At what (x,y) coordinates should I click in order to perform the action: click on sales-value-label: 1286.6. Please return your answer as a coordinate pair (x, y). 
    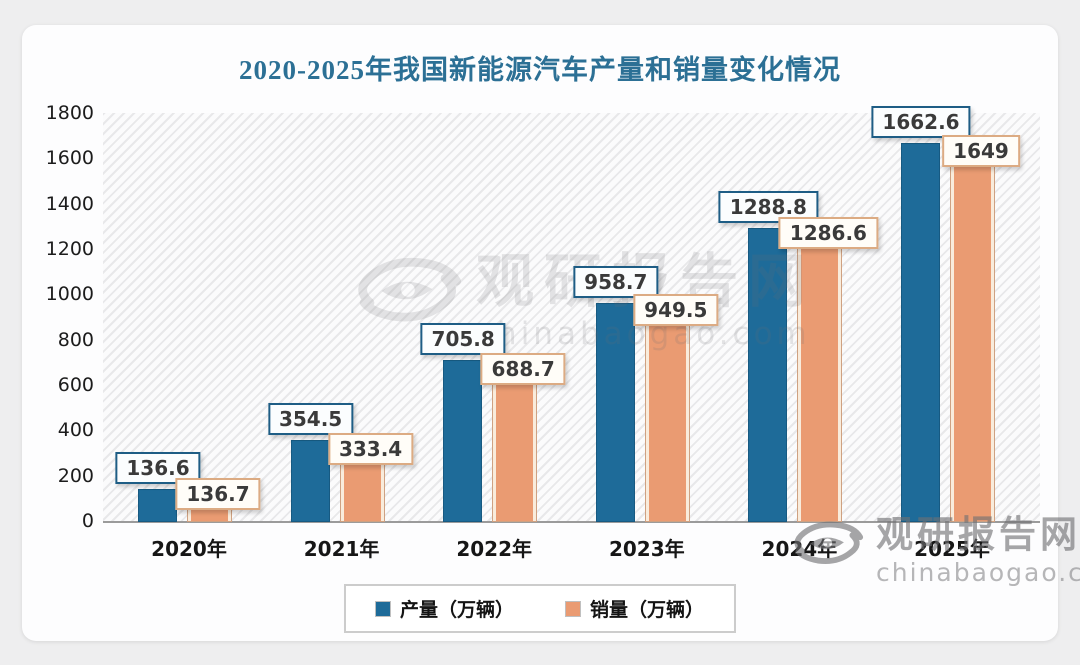
    Looking at the image, I should click on (828, 233).